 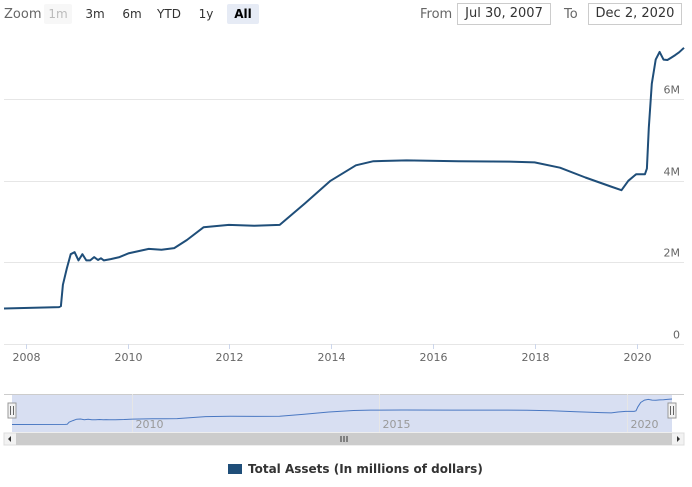 I want to click on navigator-series-line, so click(x=342, y=411).